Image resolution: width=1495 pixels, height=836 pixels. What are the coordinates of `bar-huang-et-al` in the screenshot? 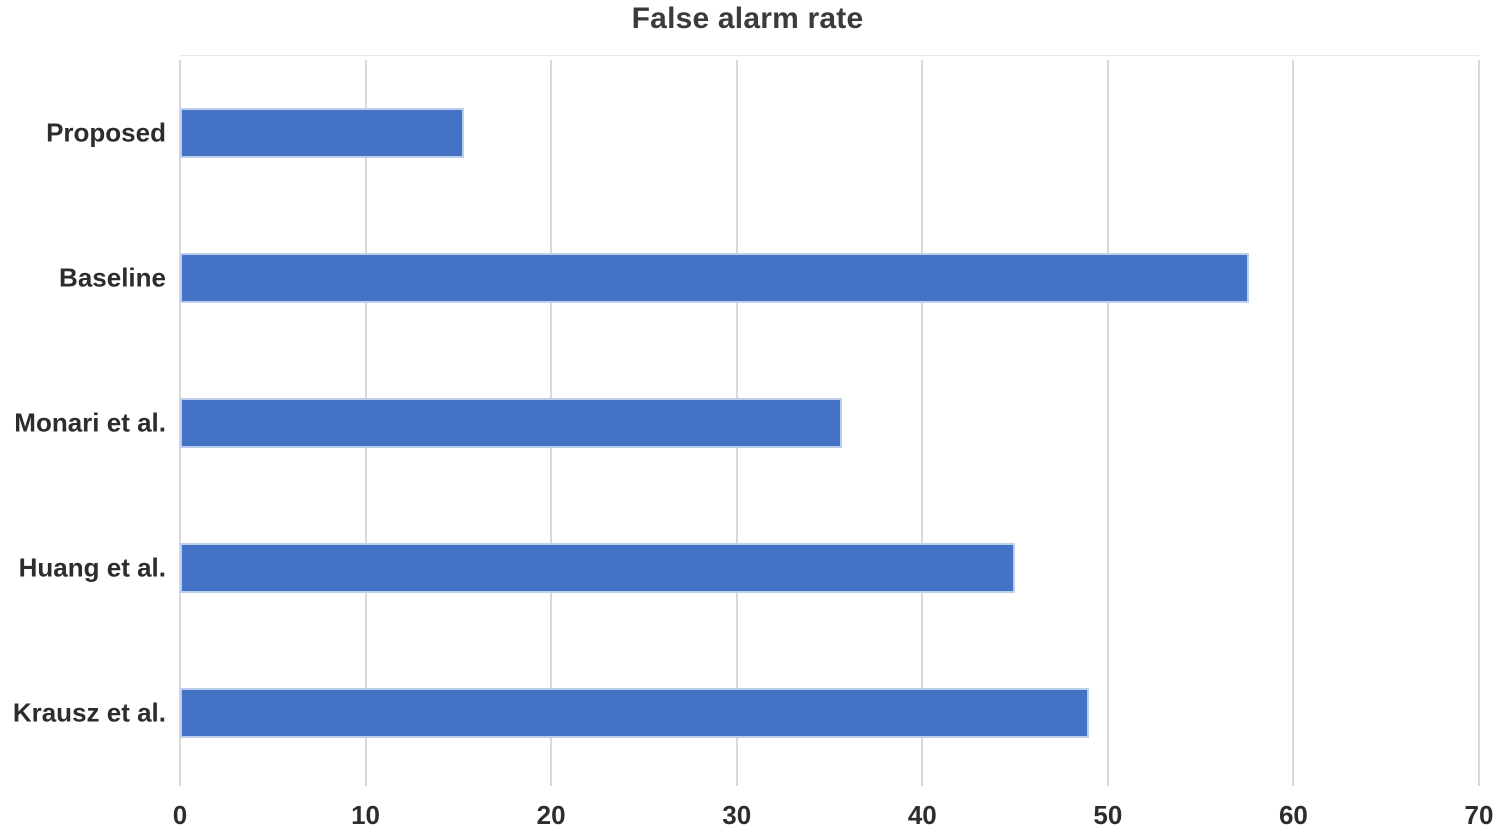 It's located at (598, 568).